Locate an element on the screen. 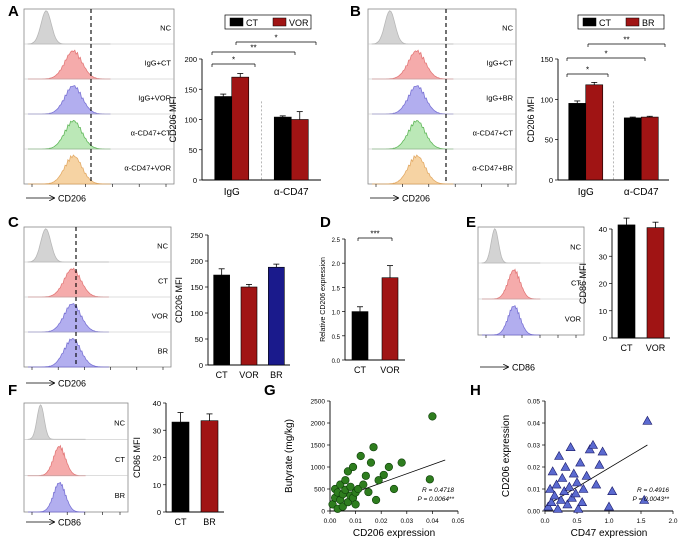  panel-f-histogram-br is located at coordinates (57, 497).